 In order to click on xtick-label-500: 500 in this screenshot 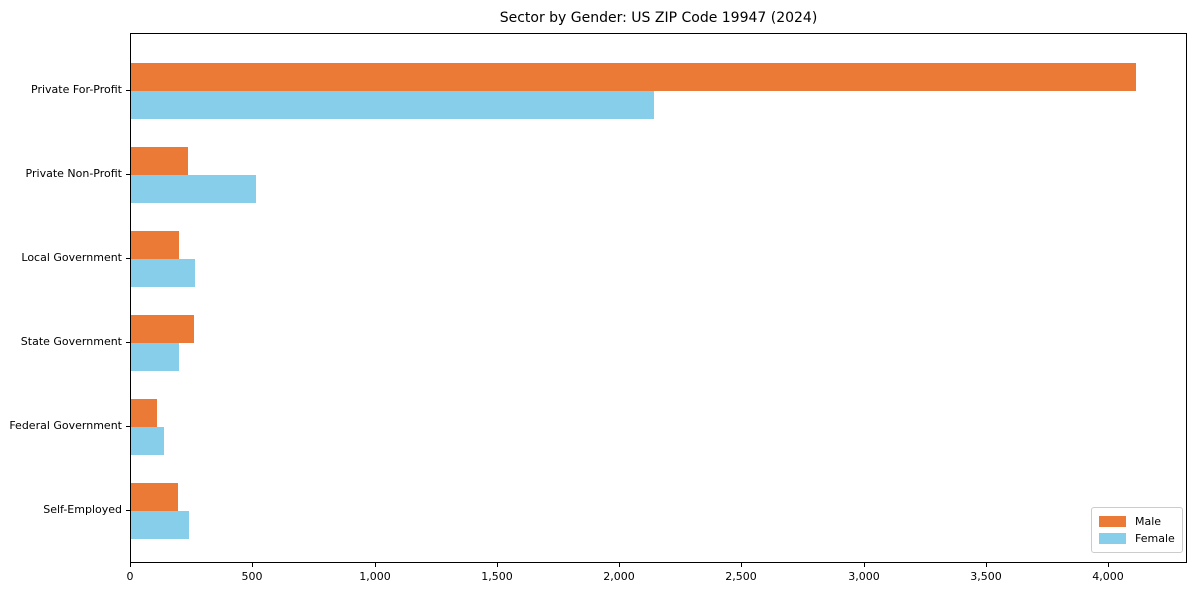, I will do `click(252, 576)`.